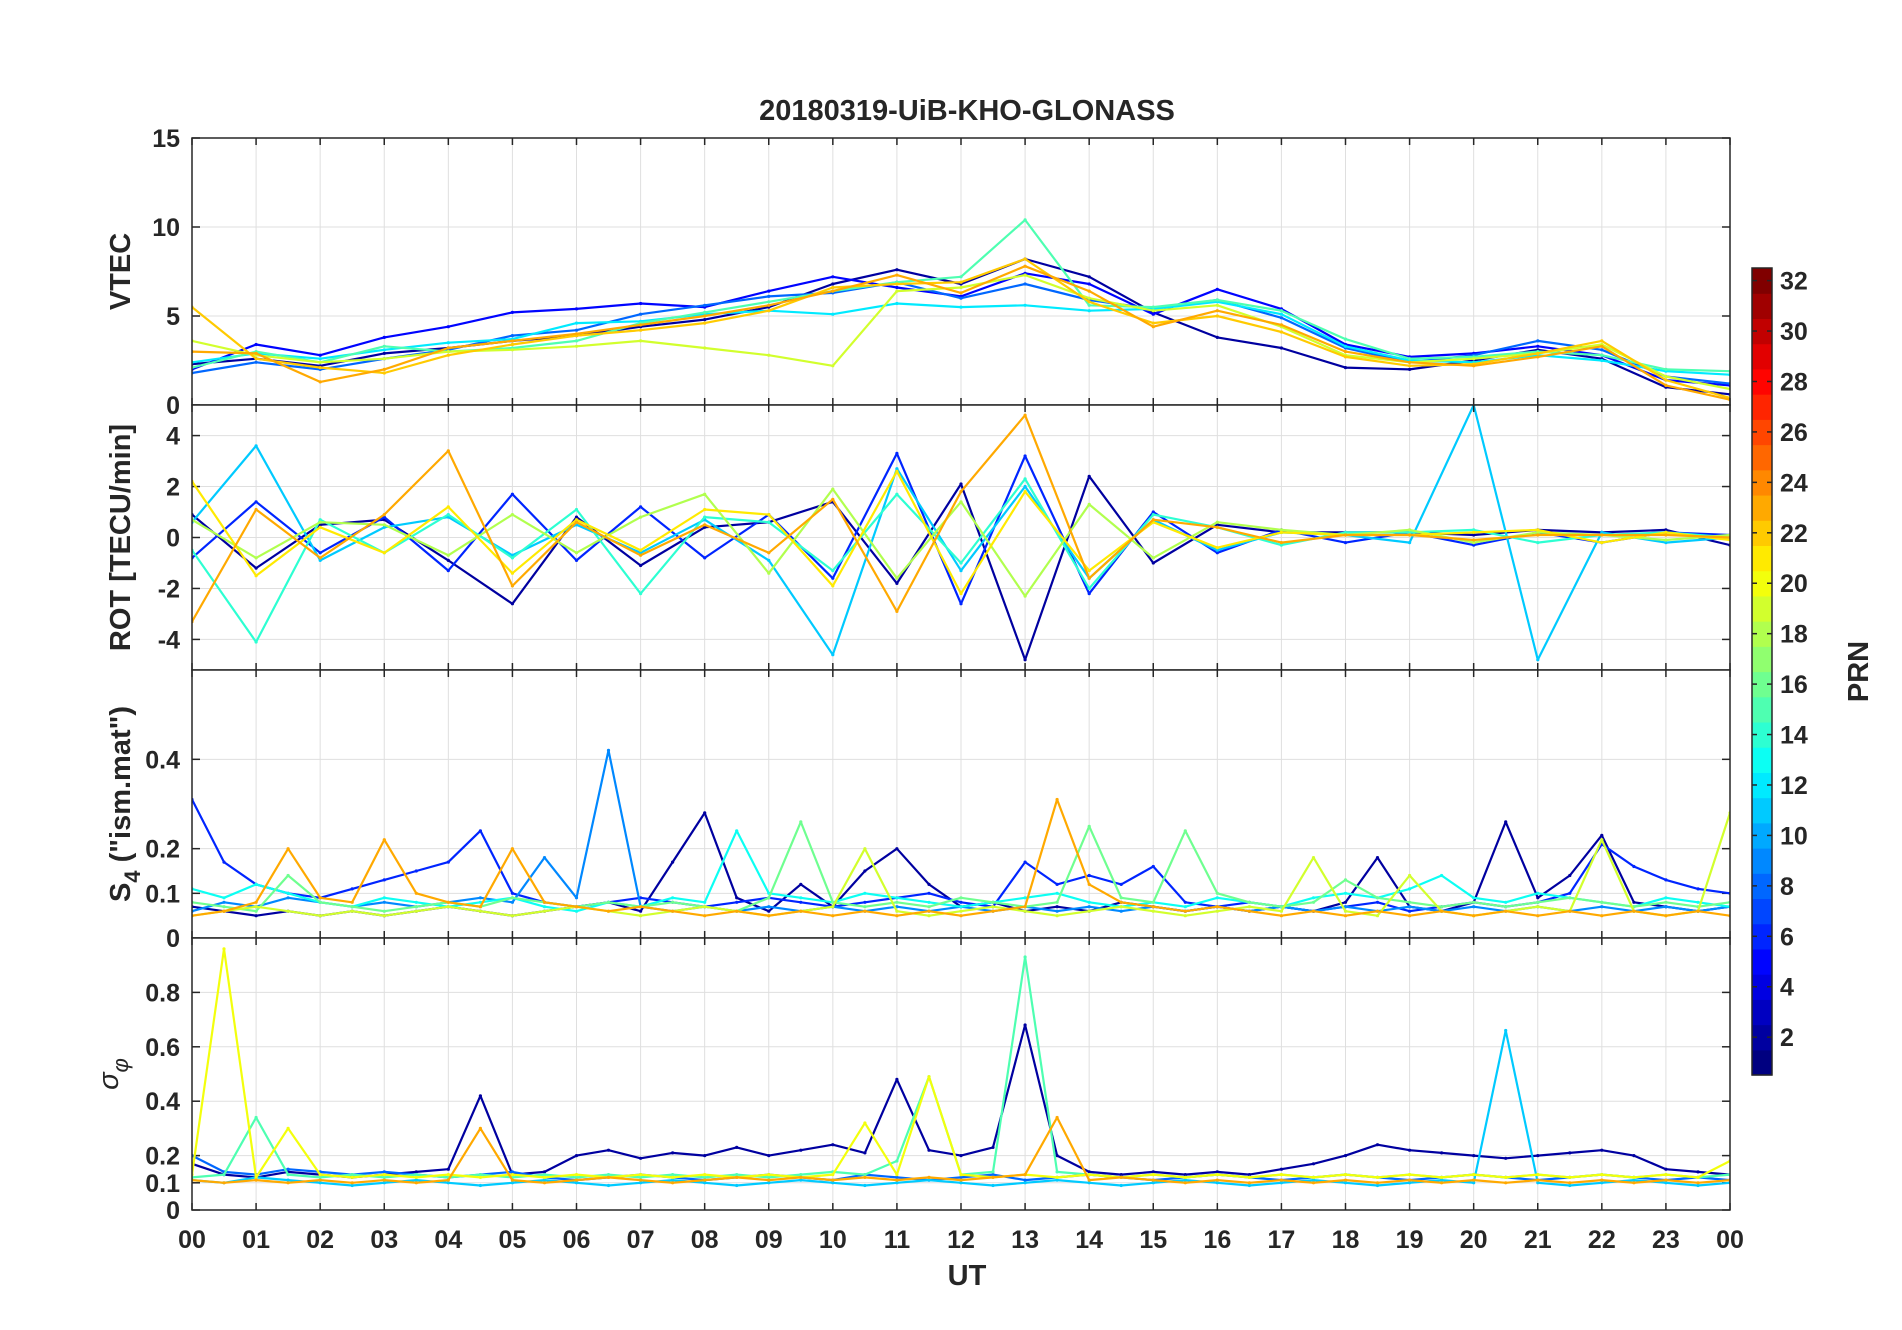 The image size is (1902, 1330). Describe the element at coordinates (1089, 1240) in the screenshot. I see `x-tick-label: 14` at that location.